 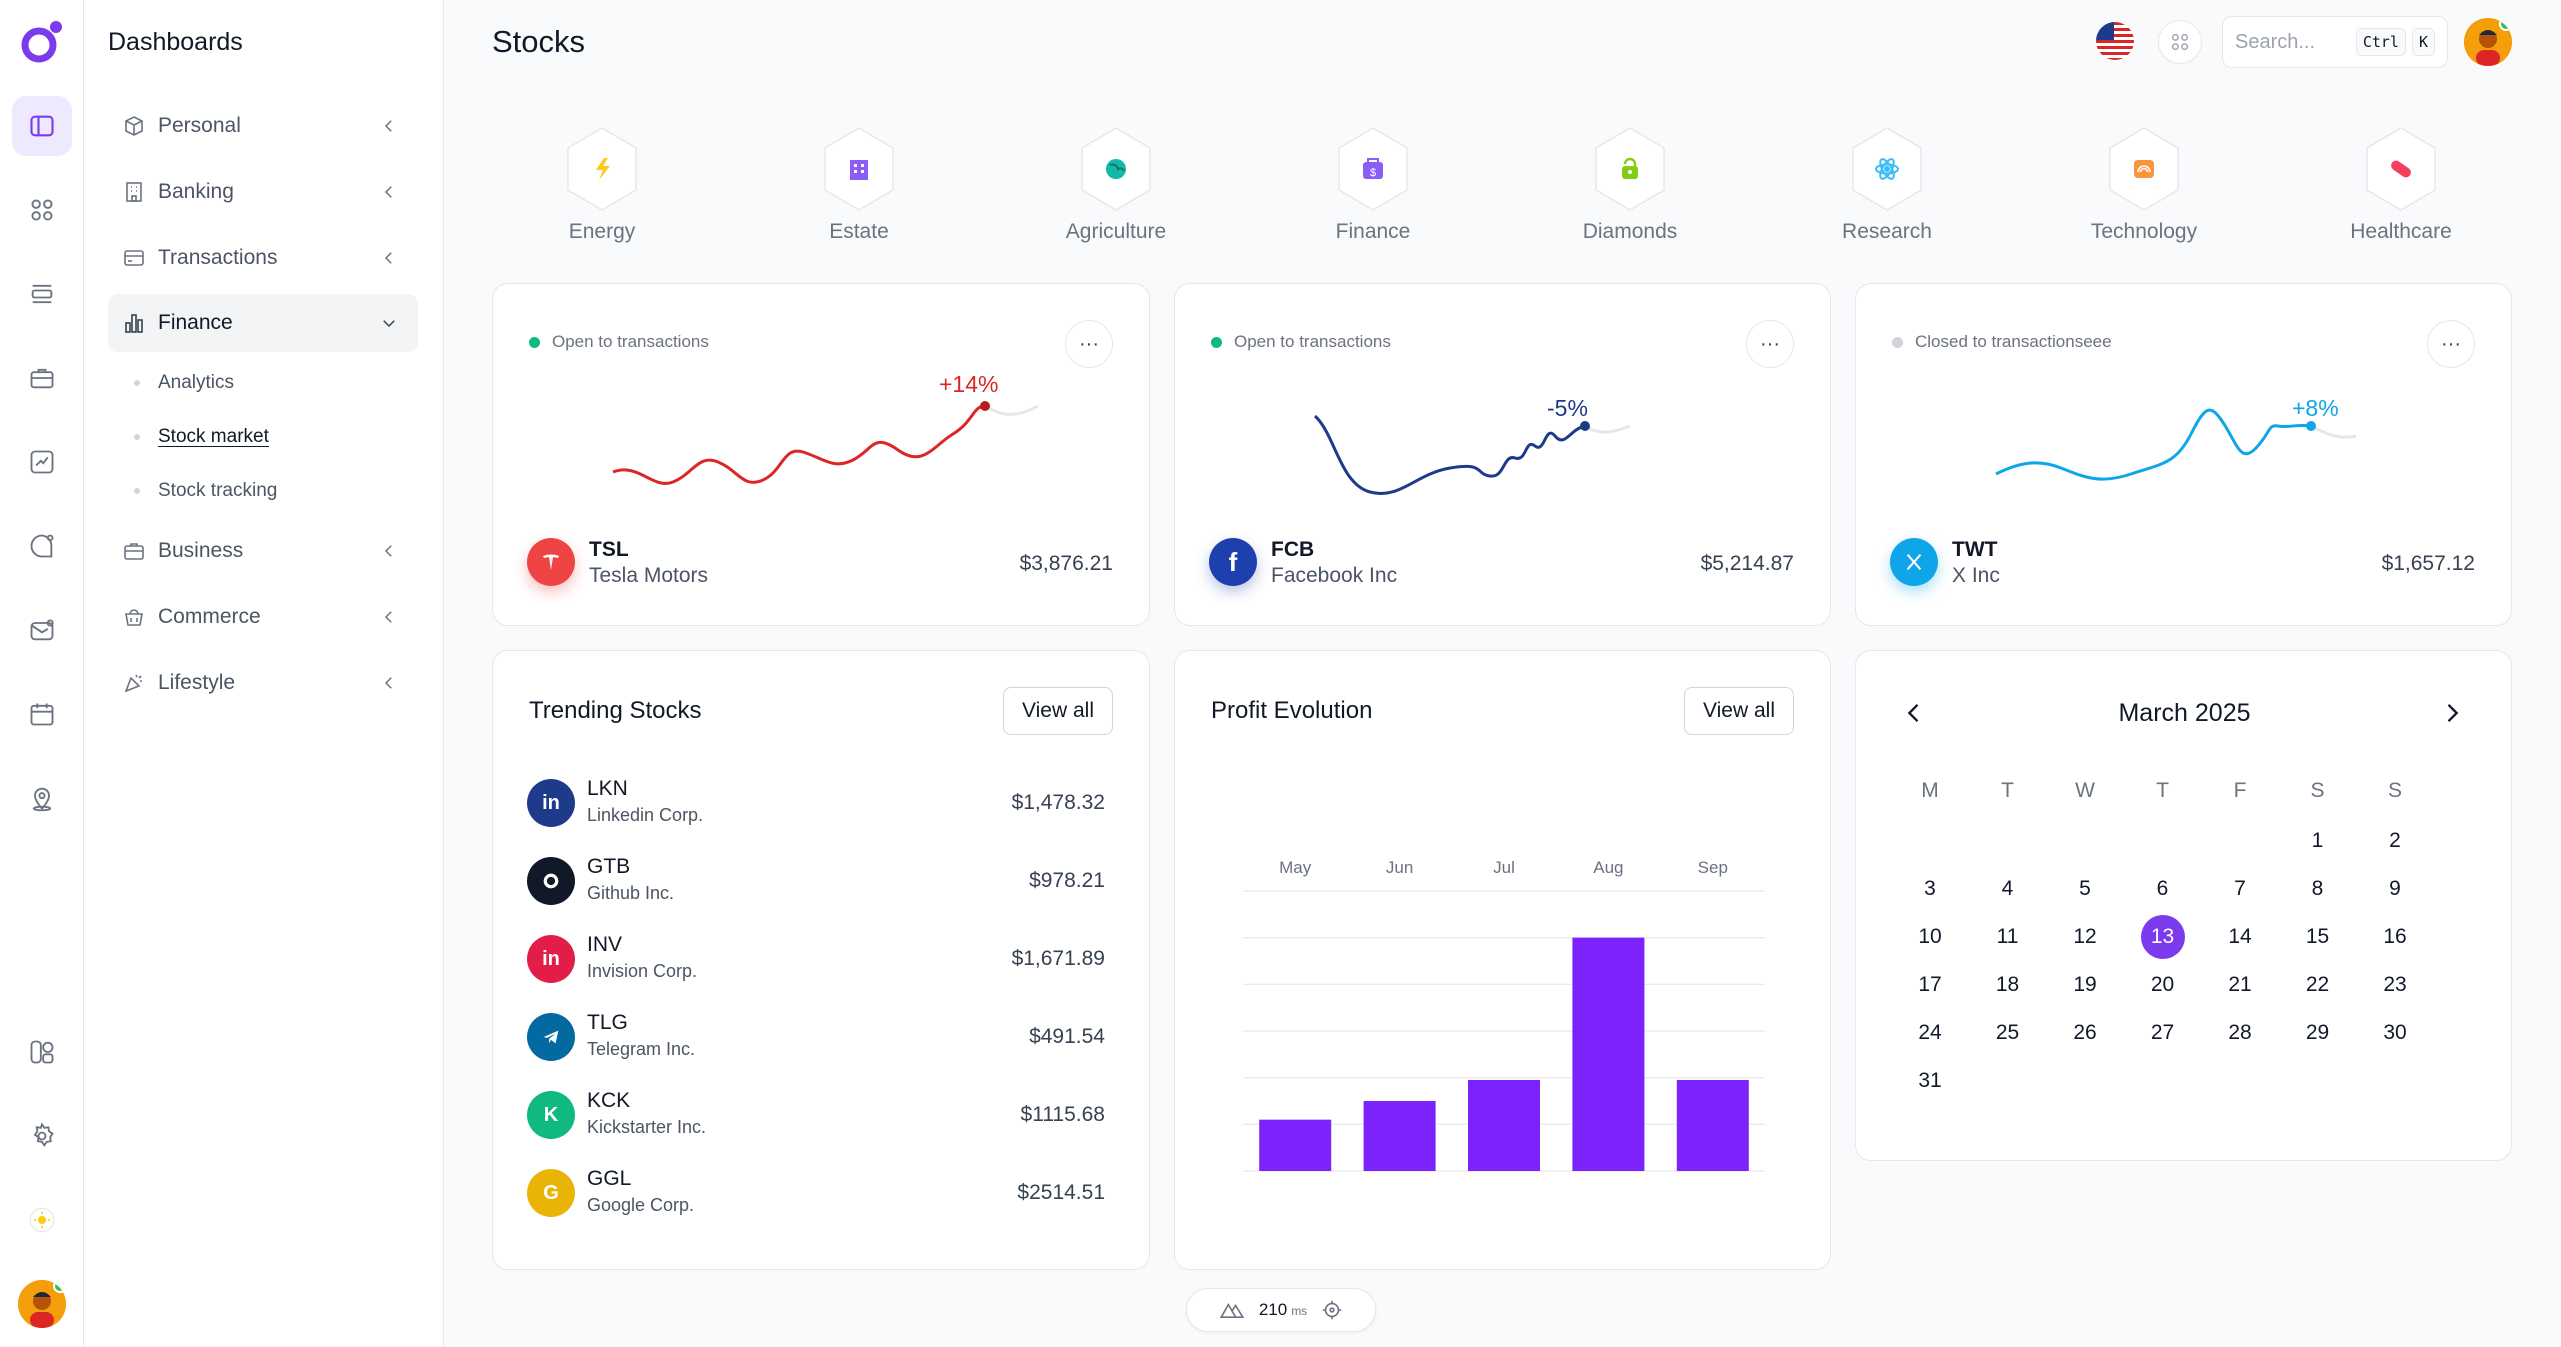 What do you see at coordinates (609, 1178) in the screenshot?
I see `ticker-symbol: GGL` at bounding box center [609, 1178].